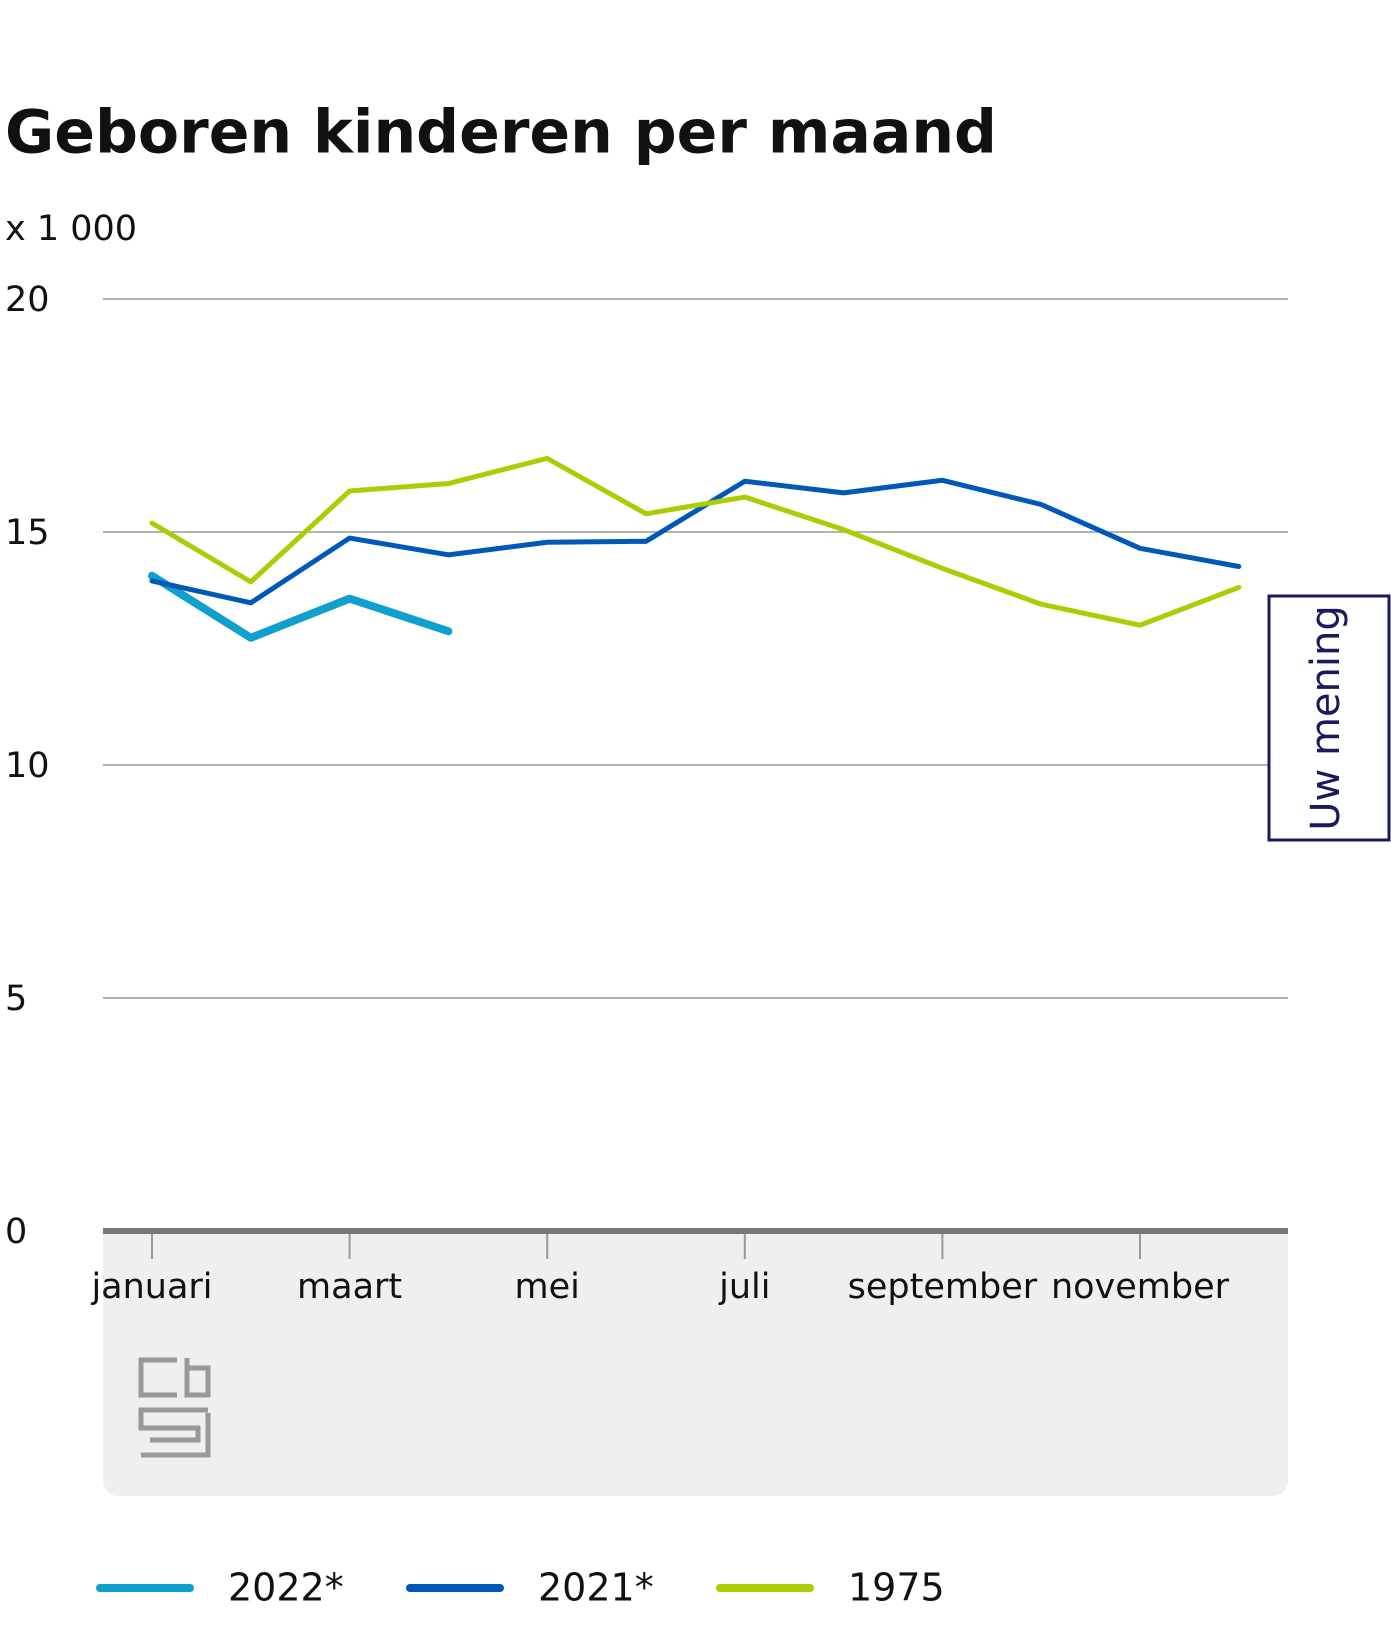 The image size is (1391, 1645). What do you see at coordinates (71, 229) in the screenshot?
I see `unit-label: x 1 000` at bounding box center [71, 229].